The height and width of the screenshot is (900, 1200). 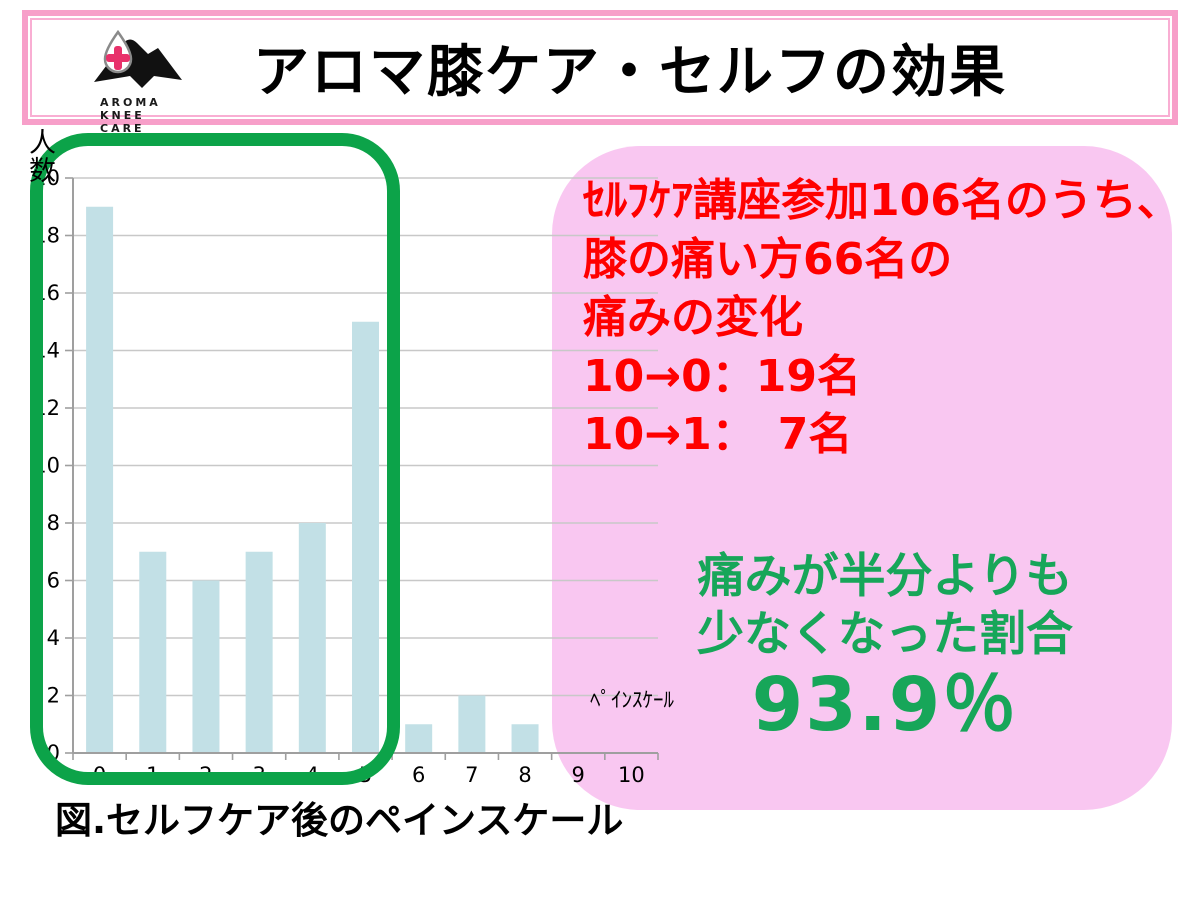 I want to click on y-tick-label: 4, so click(x=53, y=638).